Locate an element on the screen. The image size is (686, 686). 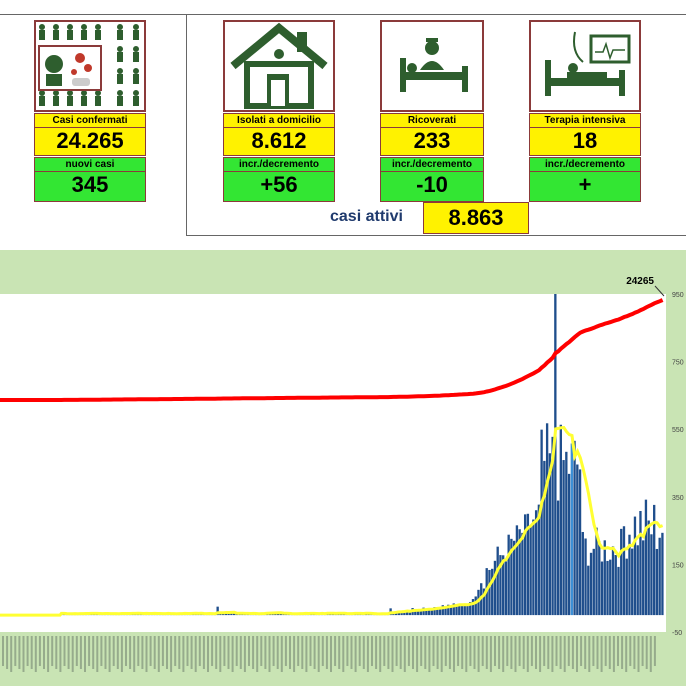
card-ricoverati-label: Ricoverati is located at coordinates (432, 120).